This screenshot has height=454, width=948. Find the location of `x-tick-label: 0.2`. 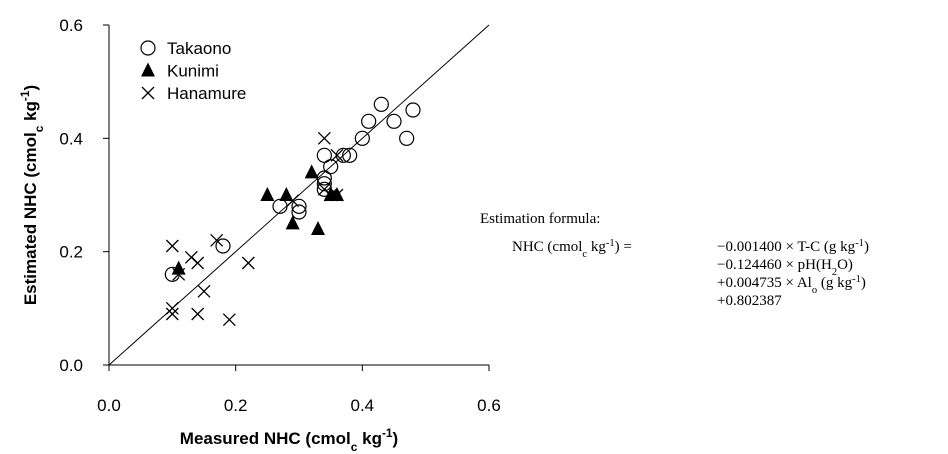

x-tick-label: 0.2 is located at coordinates (236, 405).